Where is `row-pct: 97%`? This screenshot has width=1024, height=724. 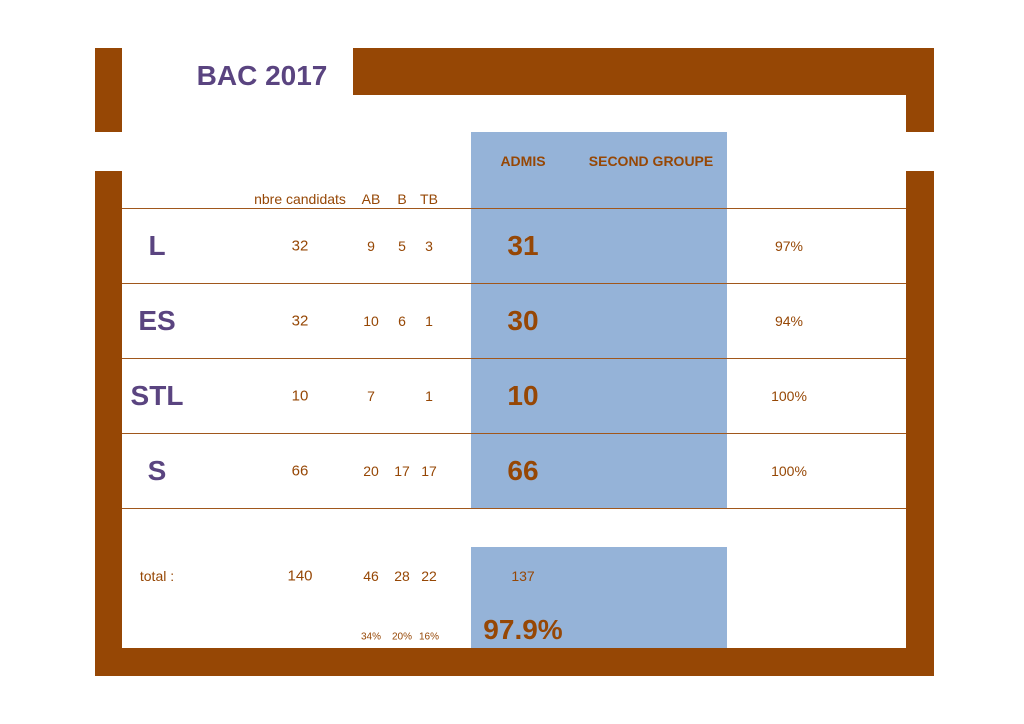
row-pct: 97% is located at coordinates (789, 246).